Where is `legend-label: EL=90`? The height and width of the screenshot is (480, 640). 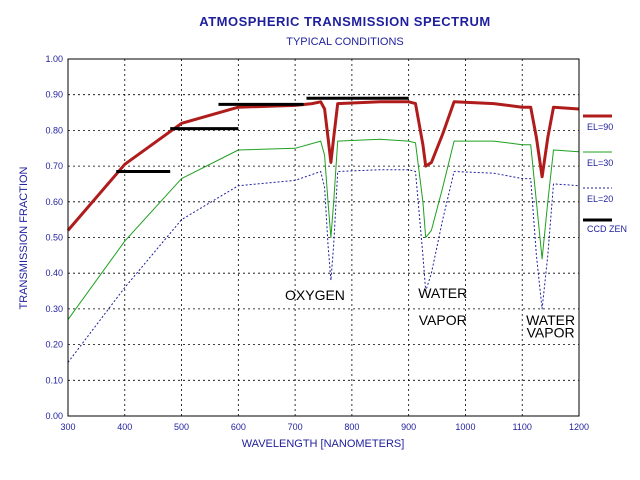 legend-label: EL=90 is located at coordinates (600, 127).